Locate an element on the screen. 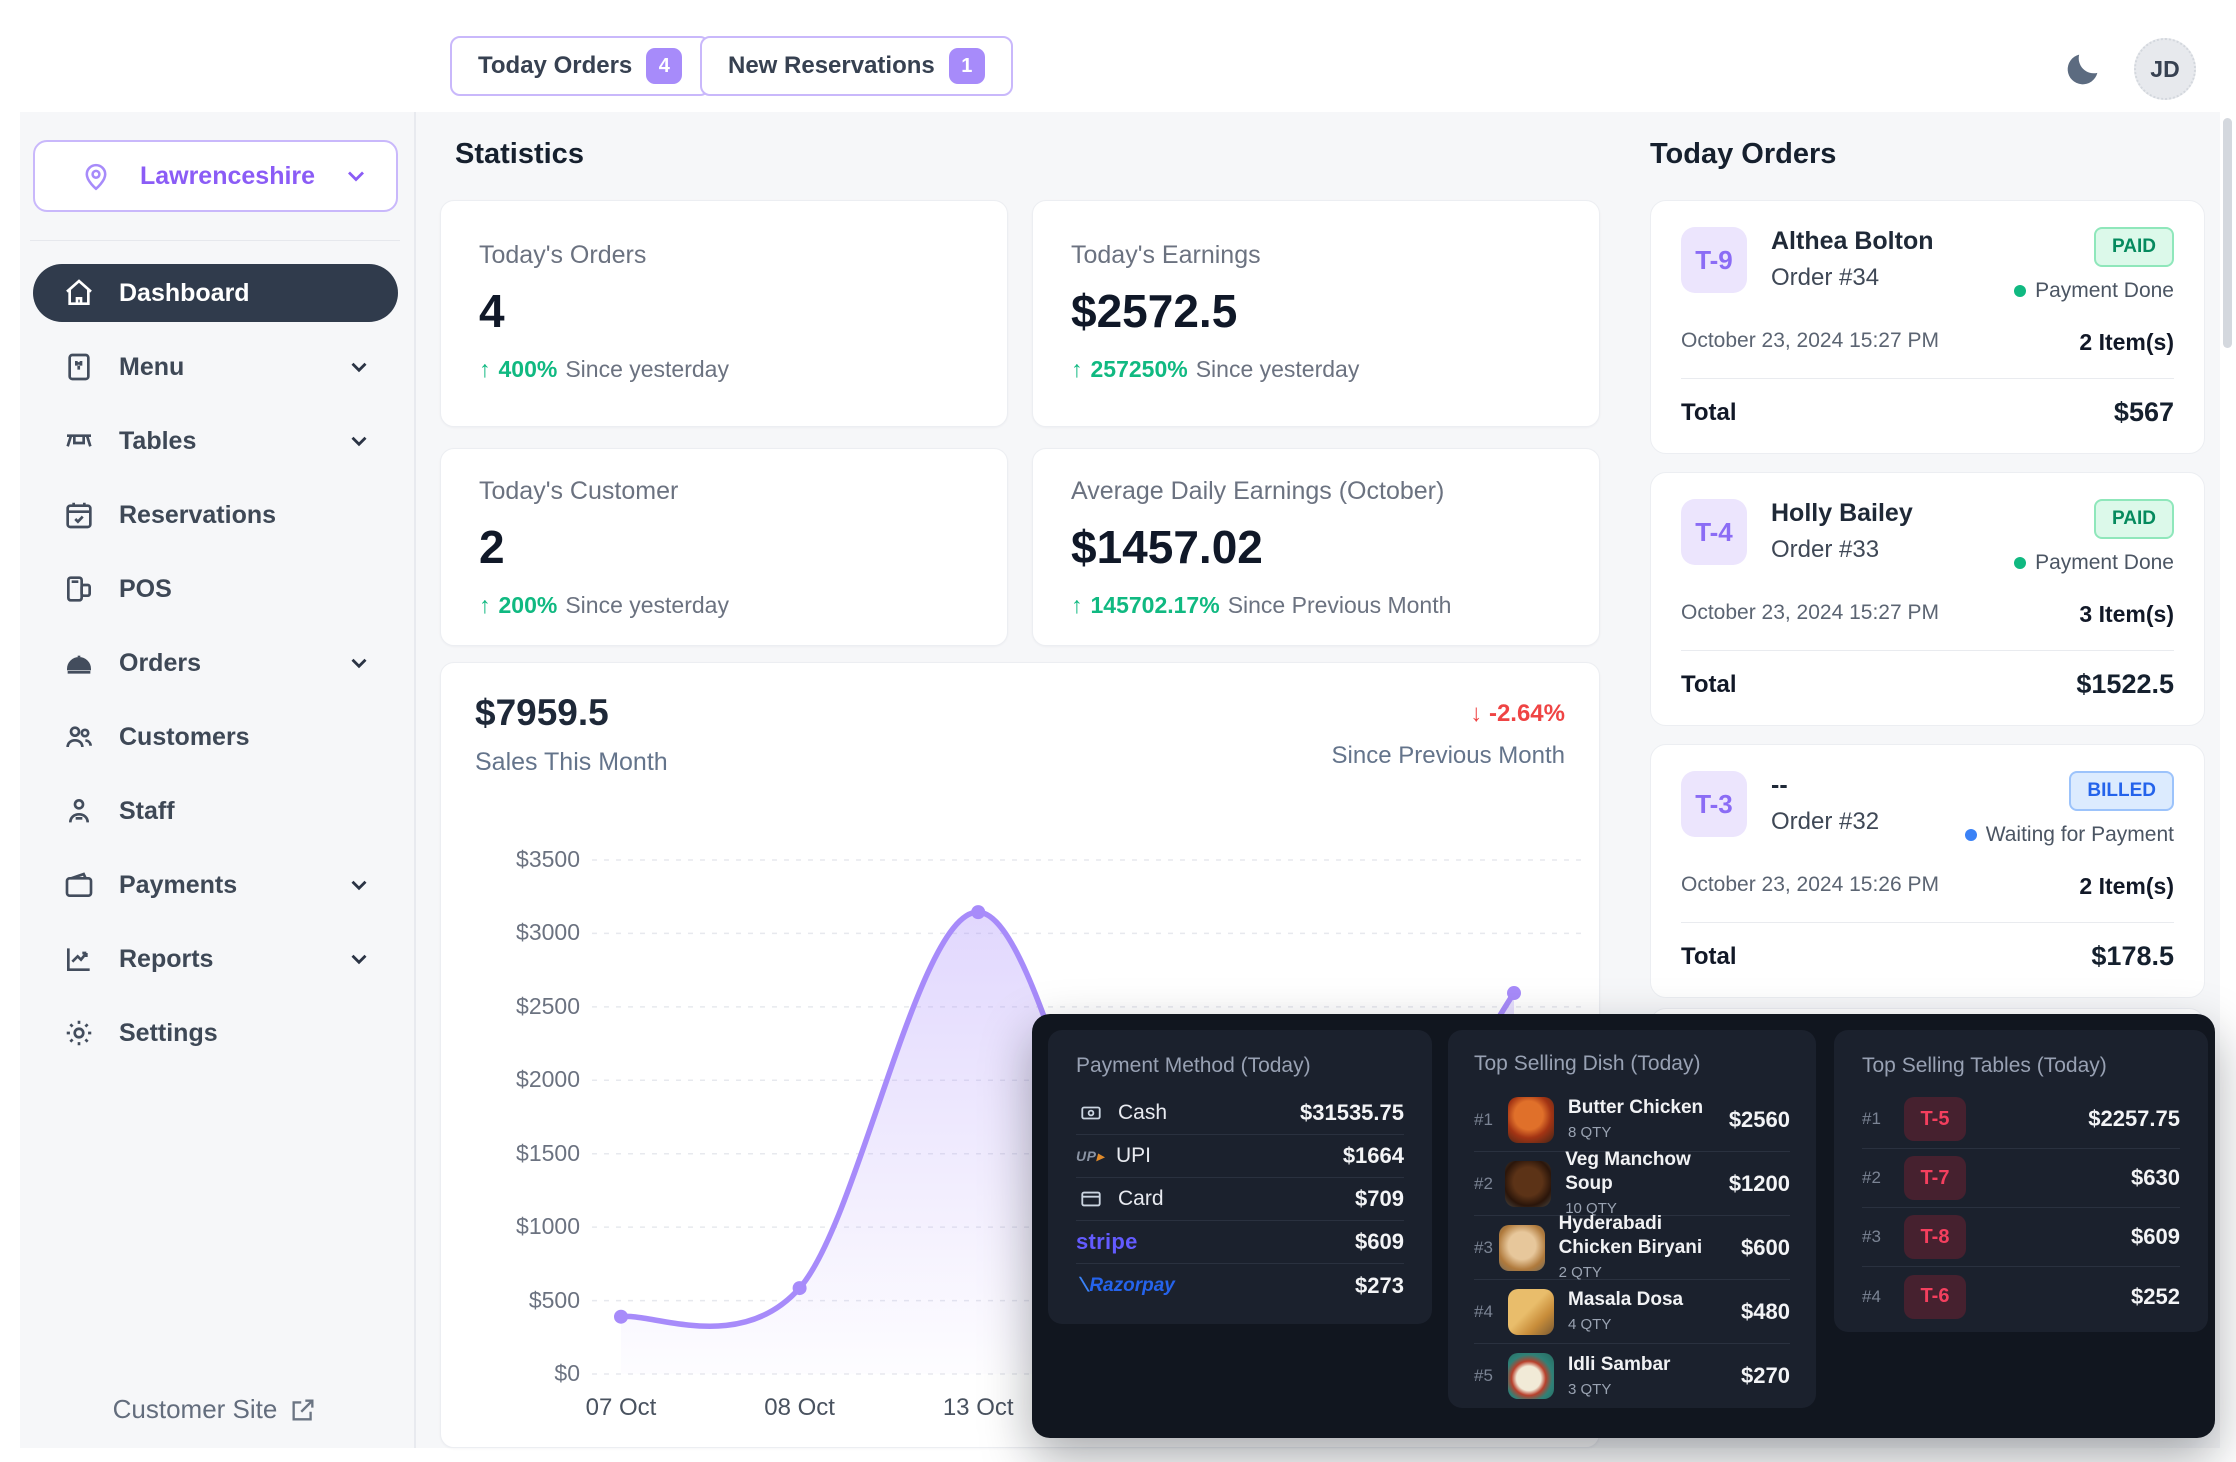 The image size is (2236, 1462). sidebar-item-dashboard: Dashboard is located at coordinates (215, 293).